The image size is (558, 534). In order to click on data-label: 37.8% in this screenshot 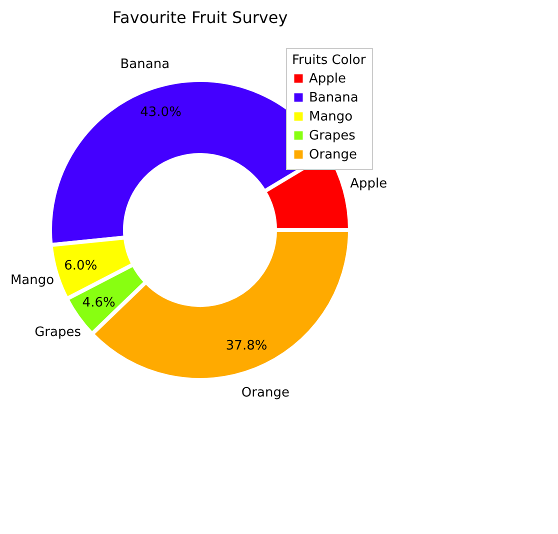, I will do `click(247, 346)`.